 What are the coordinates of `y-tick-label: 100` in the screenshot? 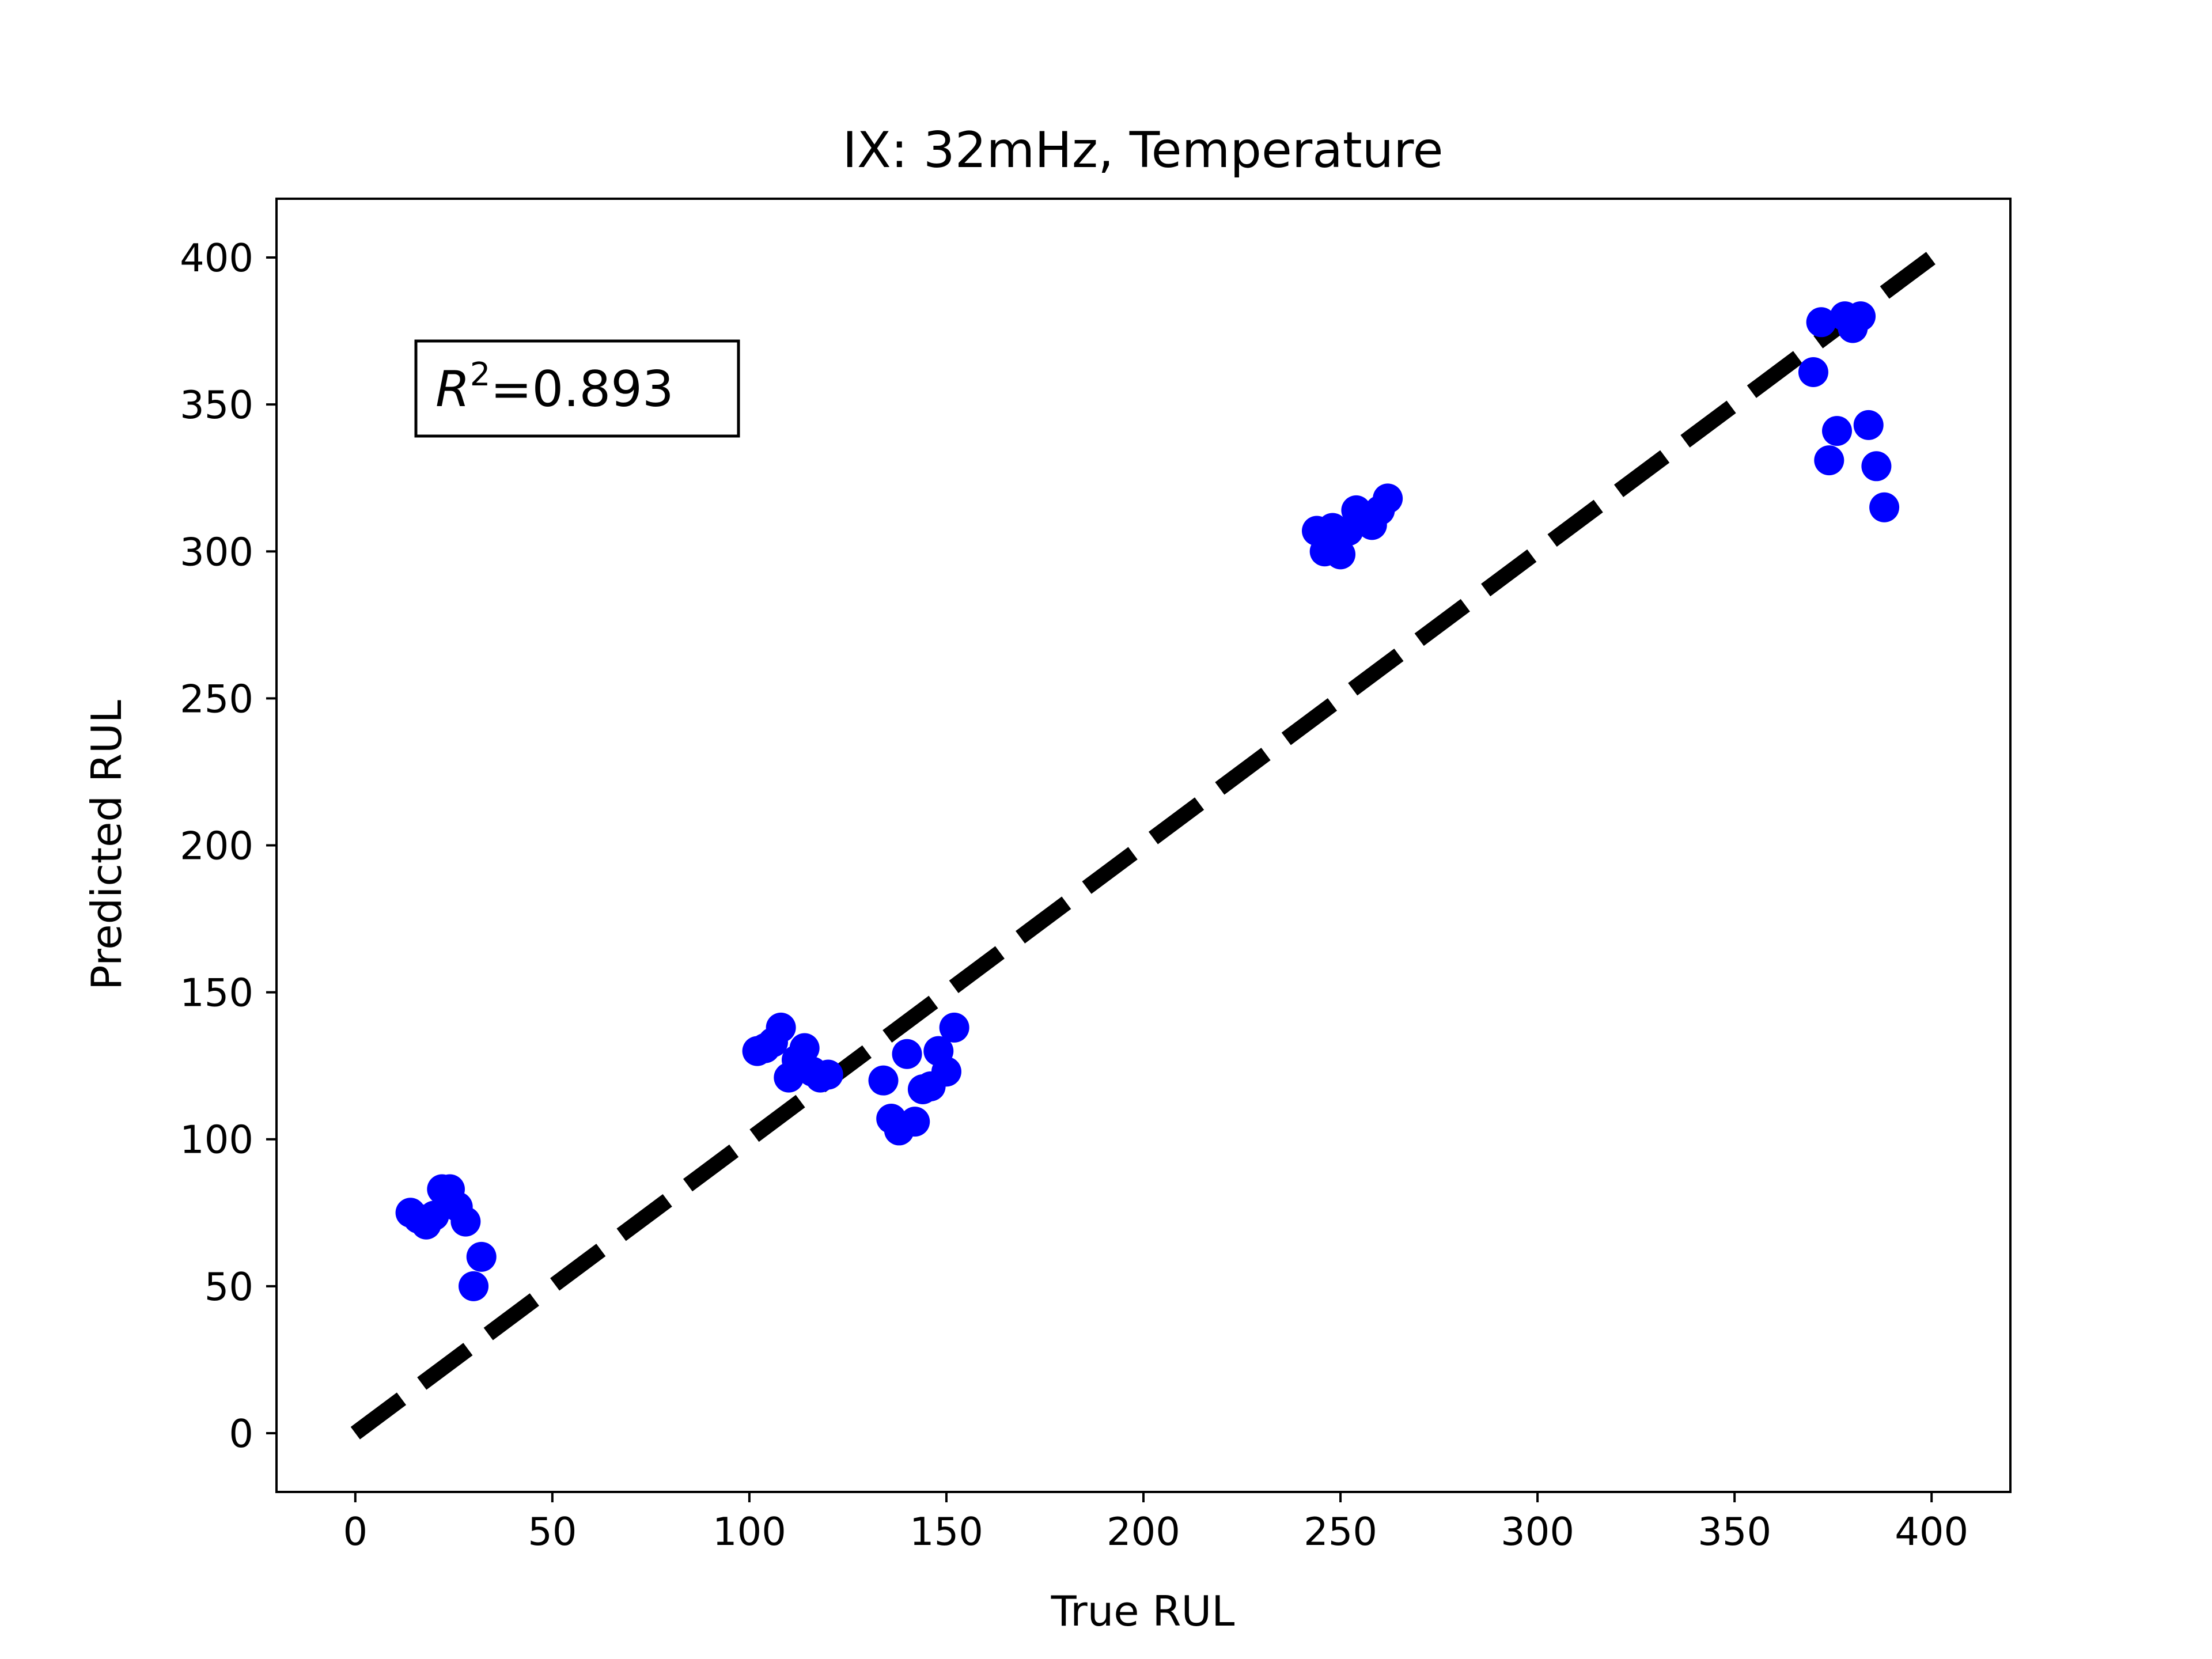 It's located at (216, 1140).